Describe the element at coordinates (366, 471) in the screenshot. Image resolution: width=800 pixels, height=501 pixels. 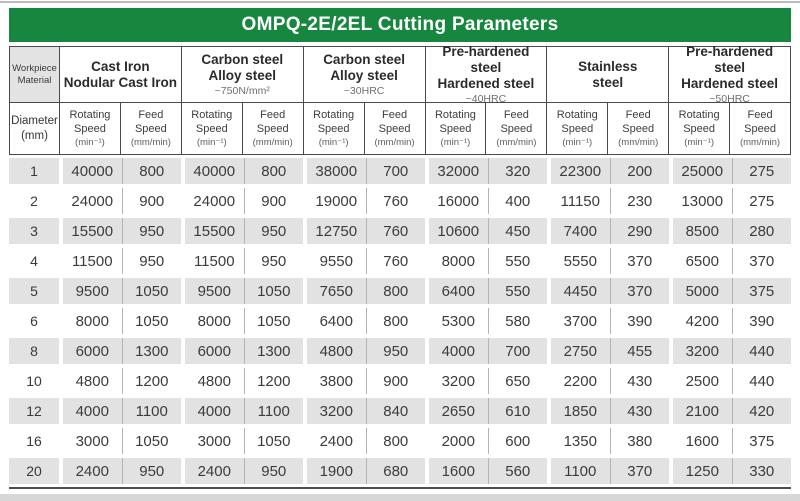
I see `material-value-group: 1900 680` at that location.